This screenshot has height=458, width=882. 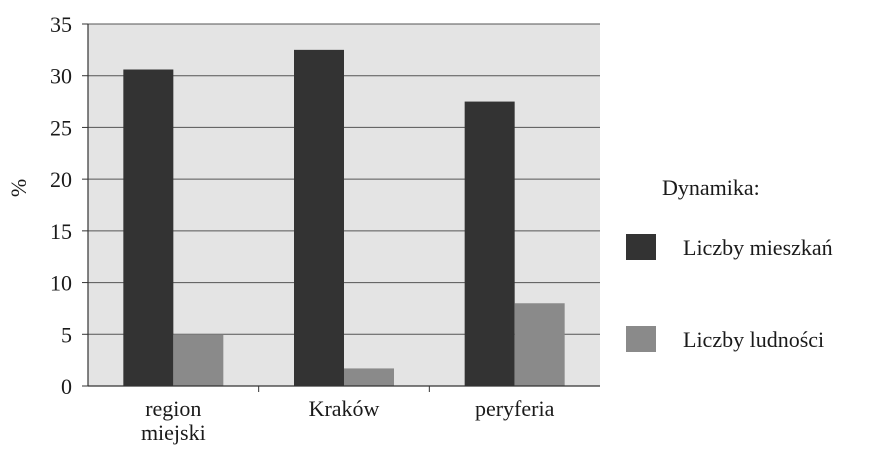 What do you see at coordinates (61, 205) in the screenshot?
I see `y-tick-labels: 0 5 10 15 20 25 30 35` at bounding box center [61, 205].